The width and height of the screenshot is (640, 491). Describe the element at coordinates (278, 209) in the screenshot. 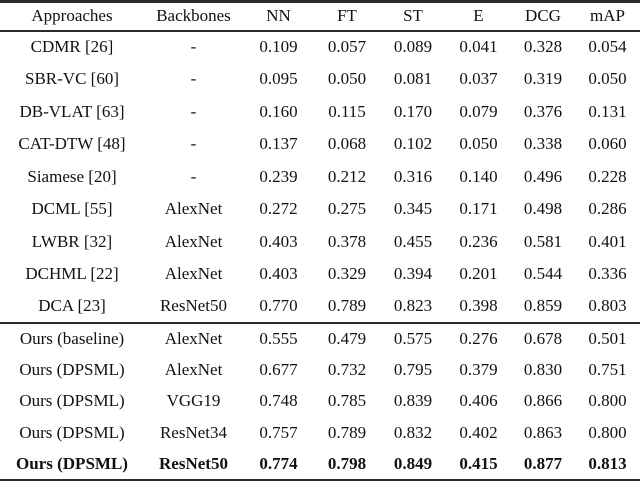

I see `metric-cell: 0.272` at that location.